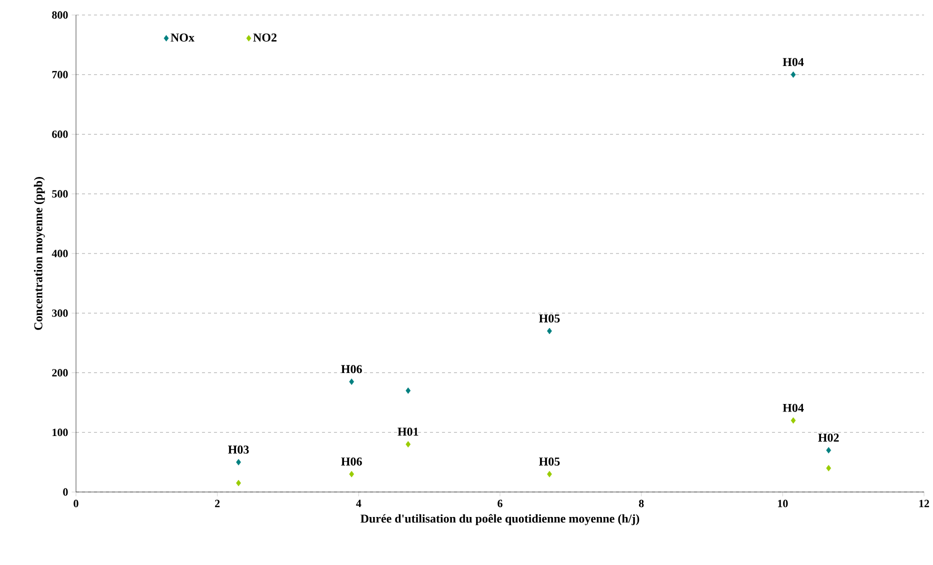  What do you see at coordinates (39, 253) in the screenshot?
I see `y-axis-title: Concentration moyenne (ppb)` at bounding box center [39, 253].